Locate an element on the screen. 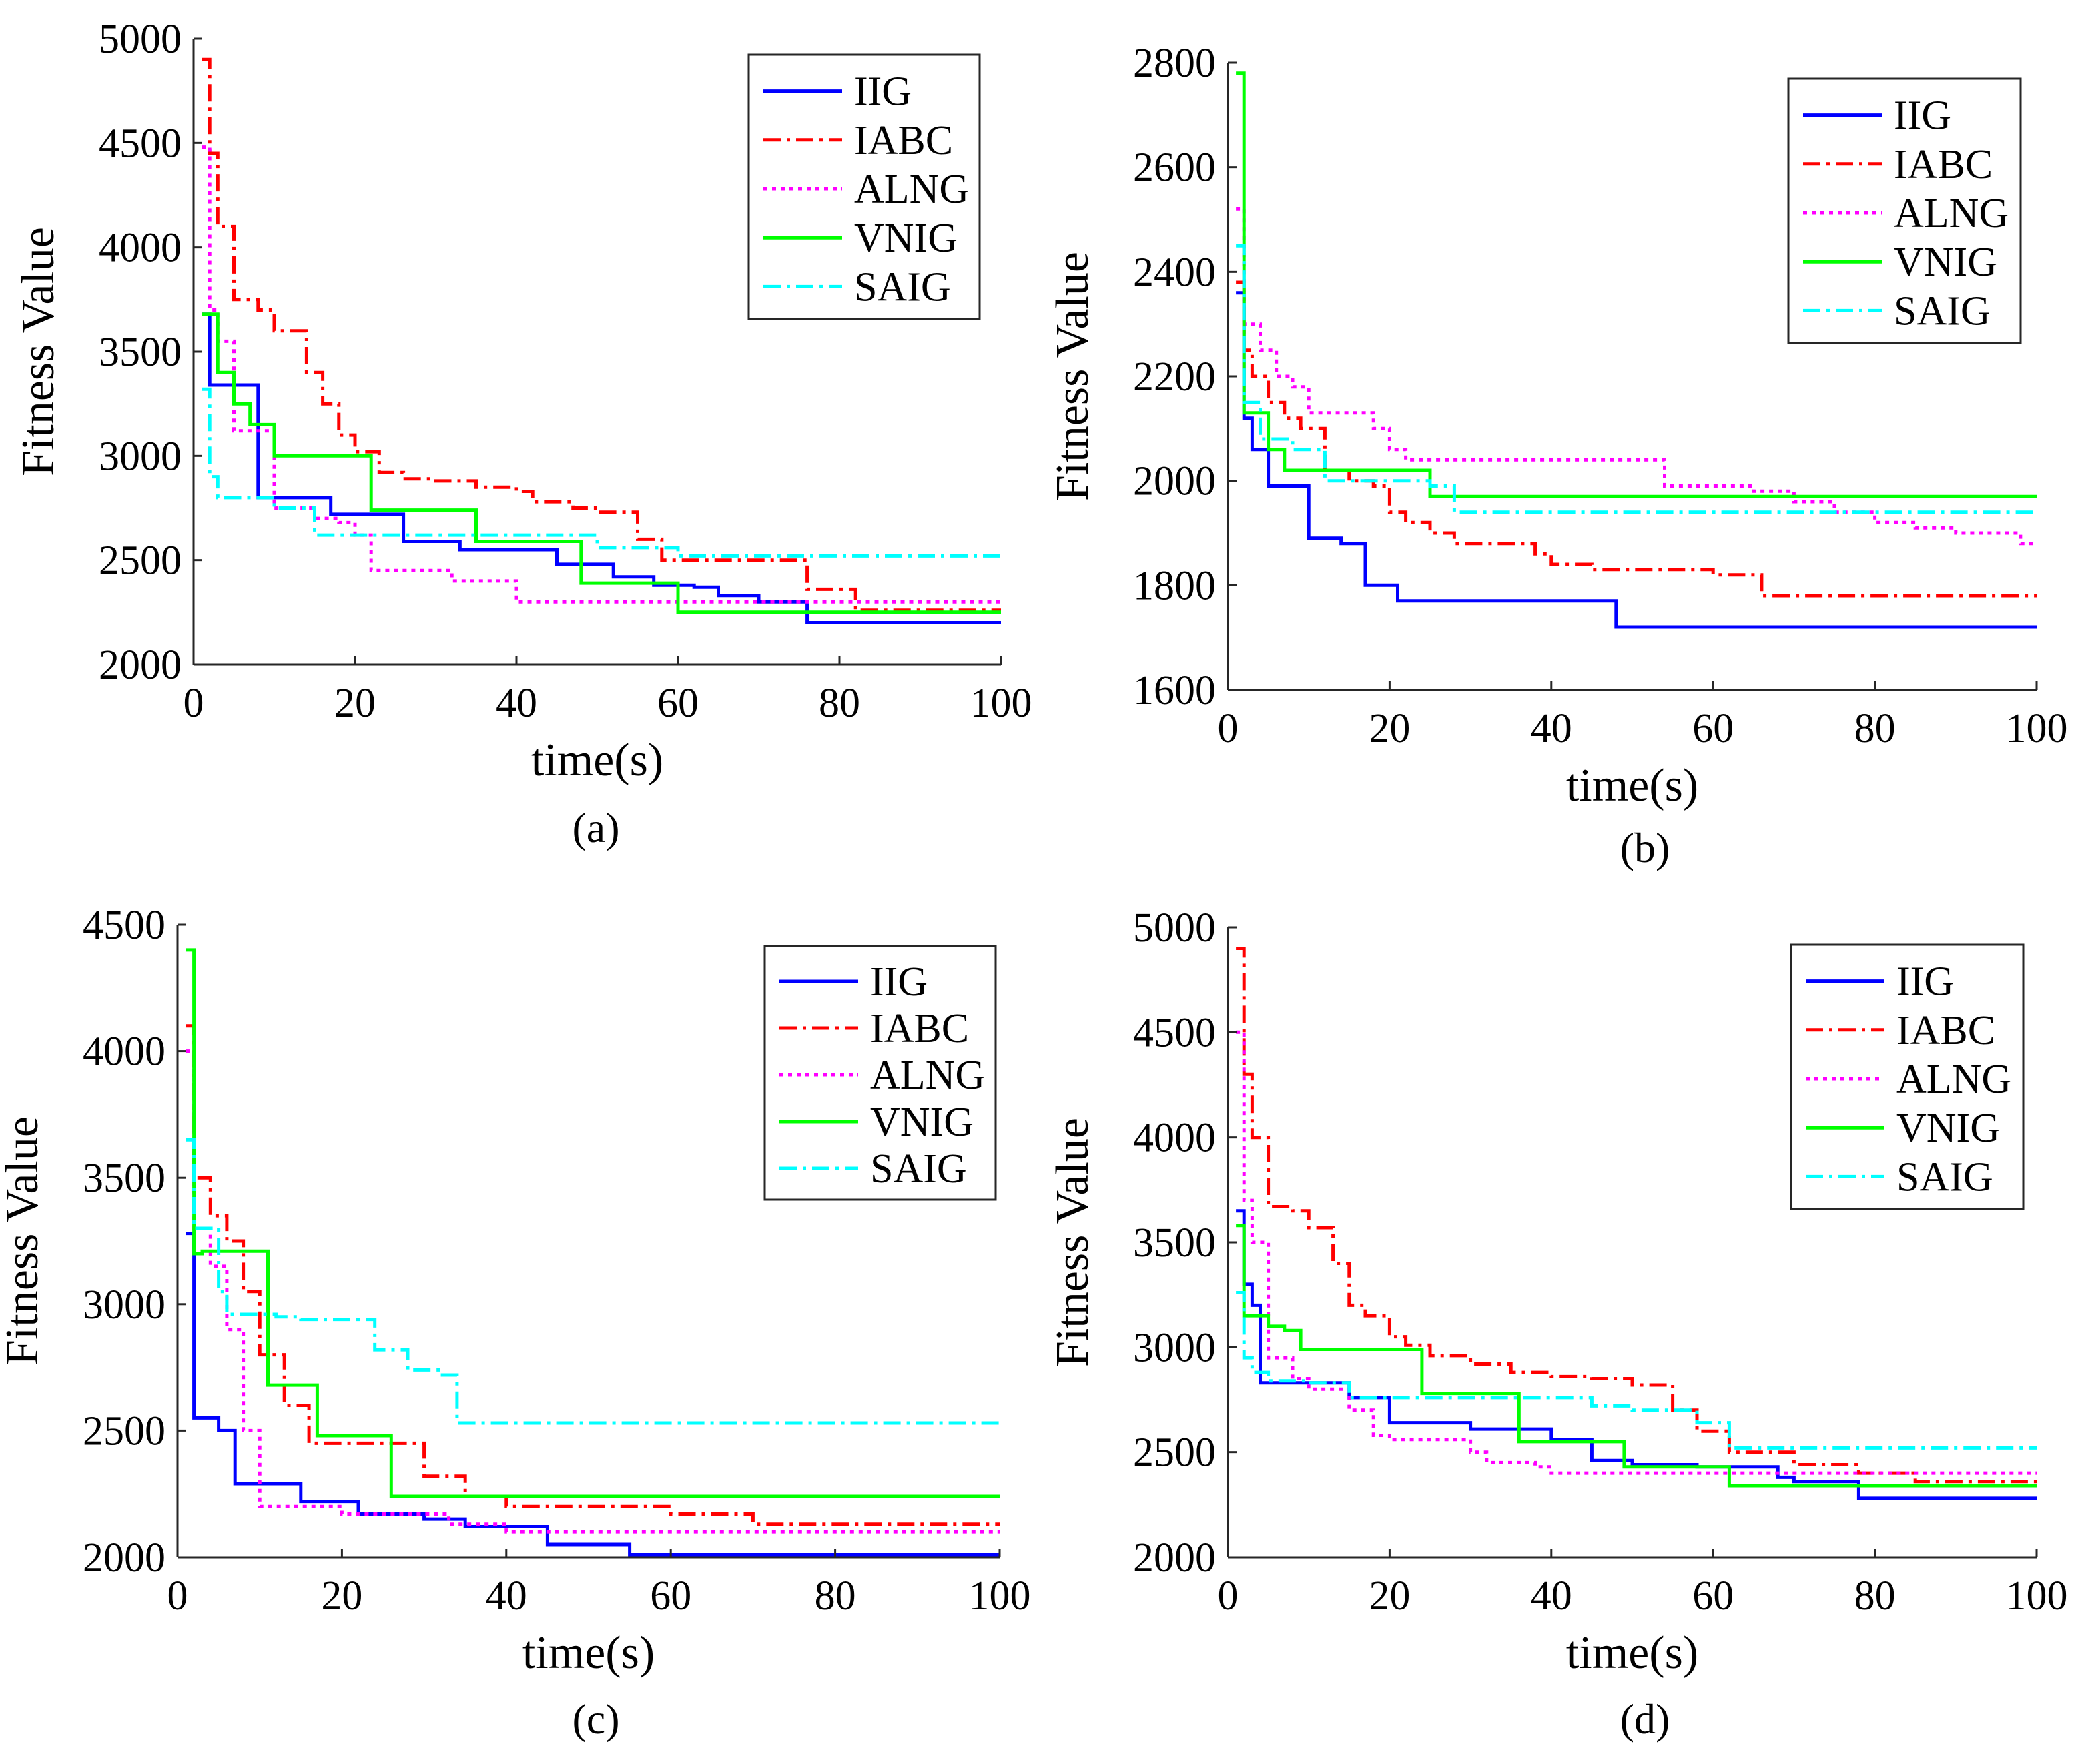  y-tick-label: 2400 is located at coordinates (1174, 272).